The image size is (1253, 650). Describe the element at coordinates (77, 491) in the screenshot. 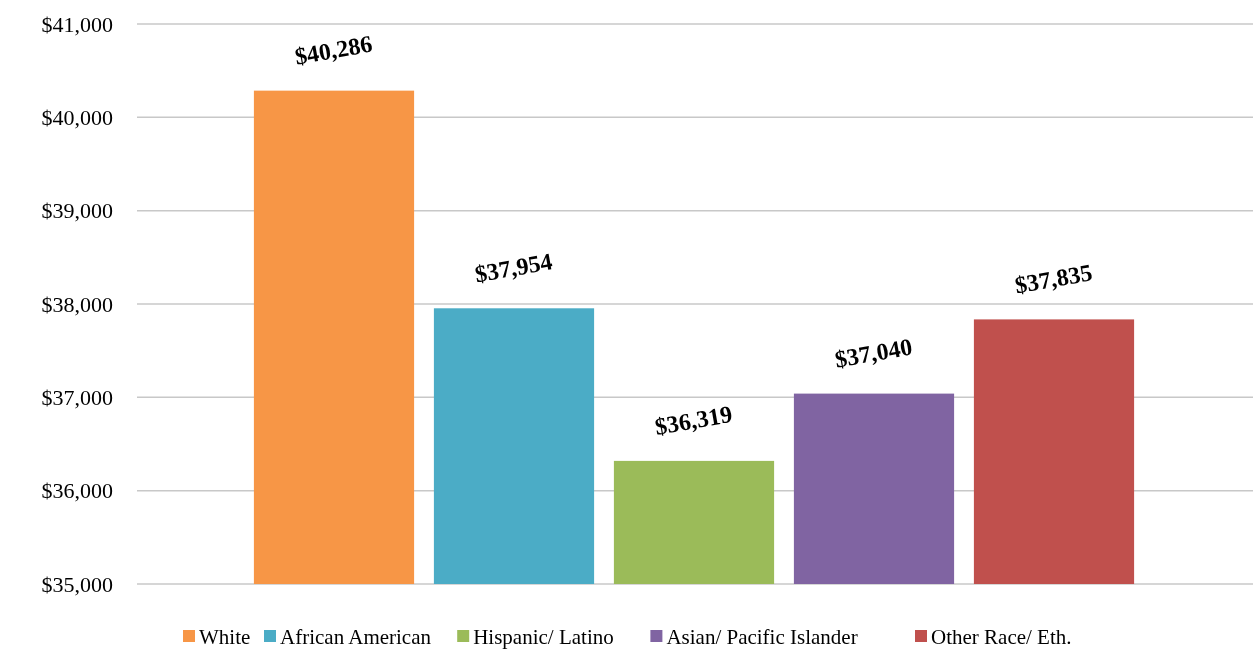

I see `y-tick-label: $36,000` at that location.